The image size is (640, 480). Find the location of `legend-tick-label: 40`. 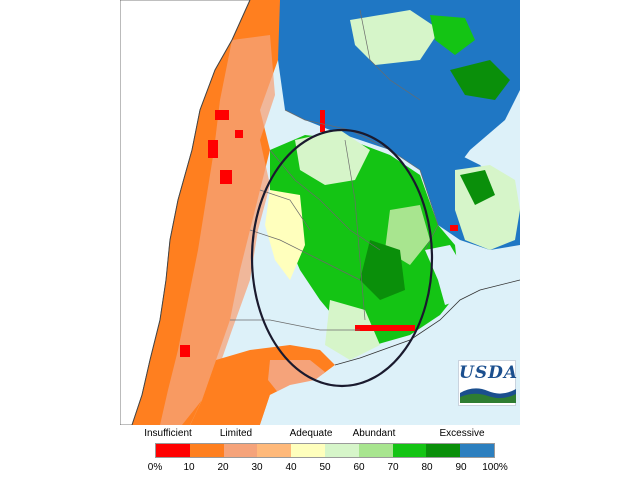

legend-tick-label: 40 is located at coordinates (291, 467).